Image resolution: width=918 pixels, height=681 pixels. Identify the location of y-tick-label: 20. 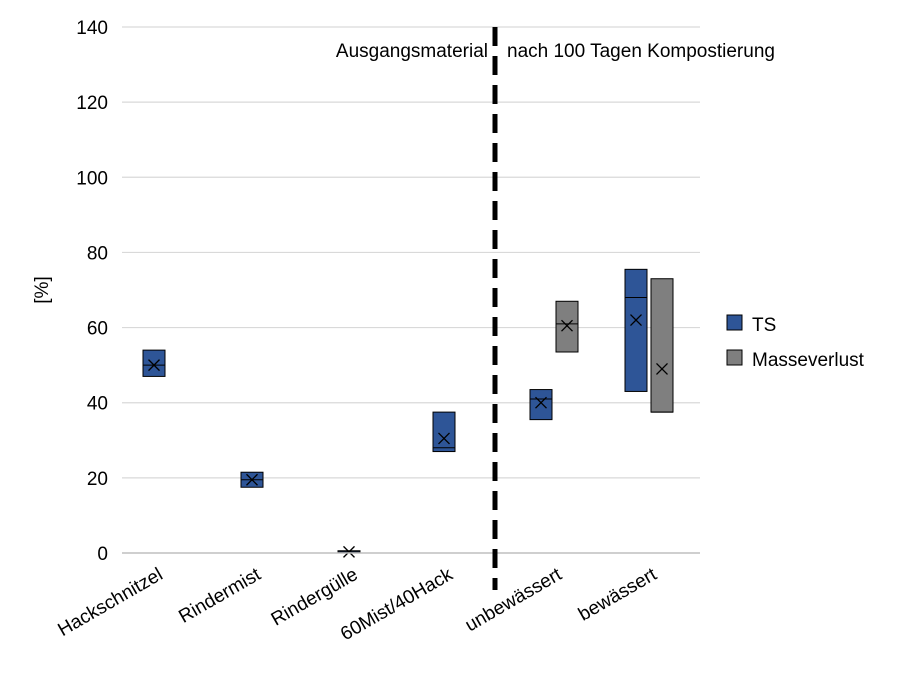
(97, 479).